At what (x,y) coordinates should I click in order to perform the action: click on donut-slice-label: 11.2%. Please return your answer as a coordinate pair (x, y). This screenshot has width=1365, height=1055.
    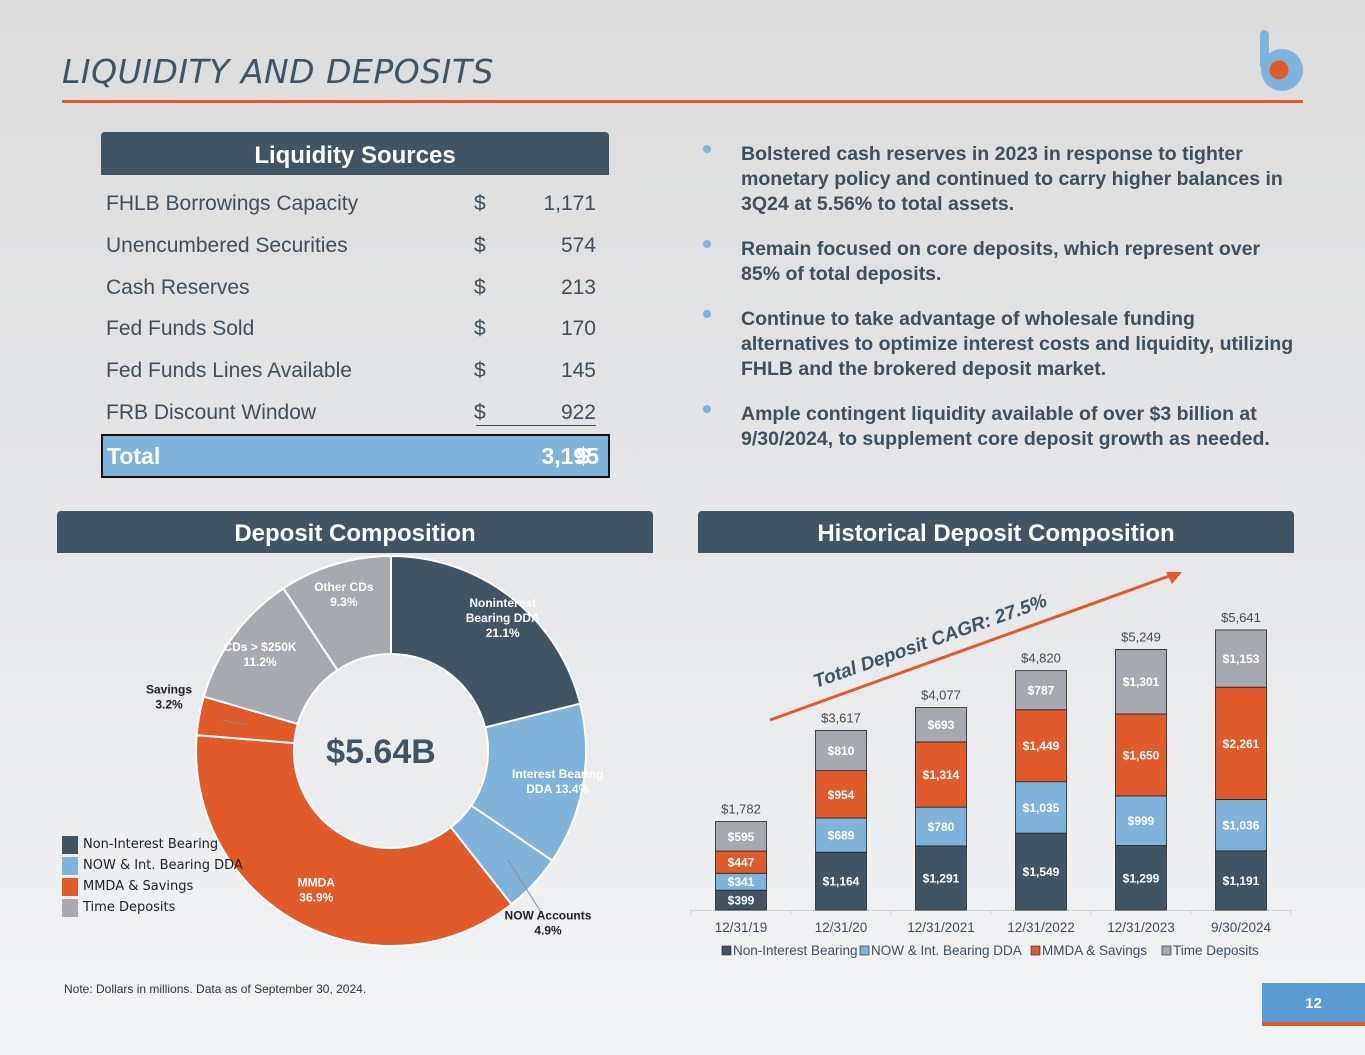
    Looking at the image, I should click on (260, 662).